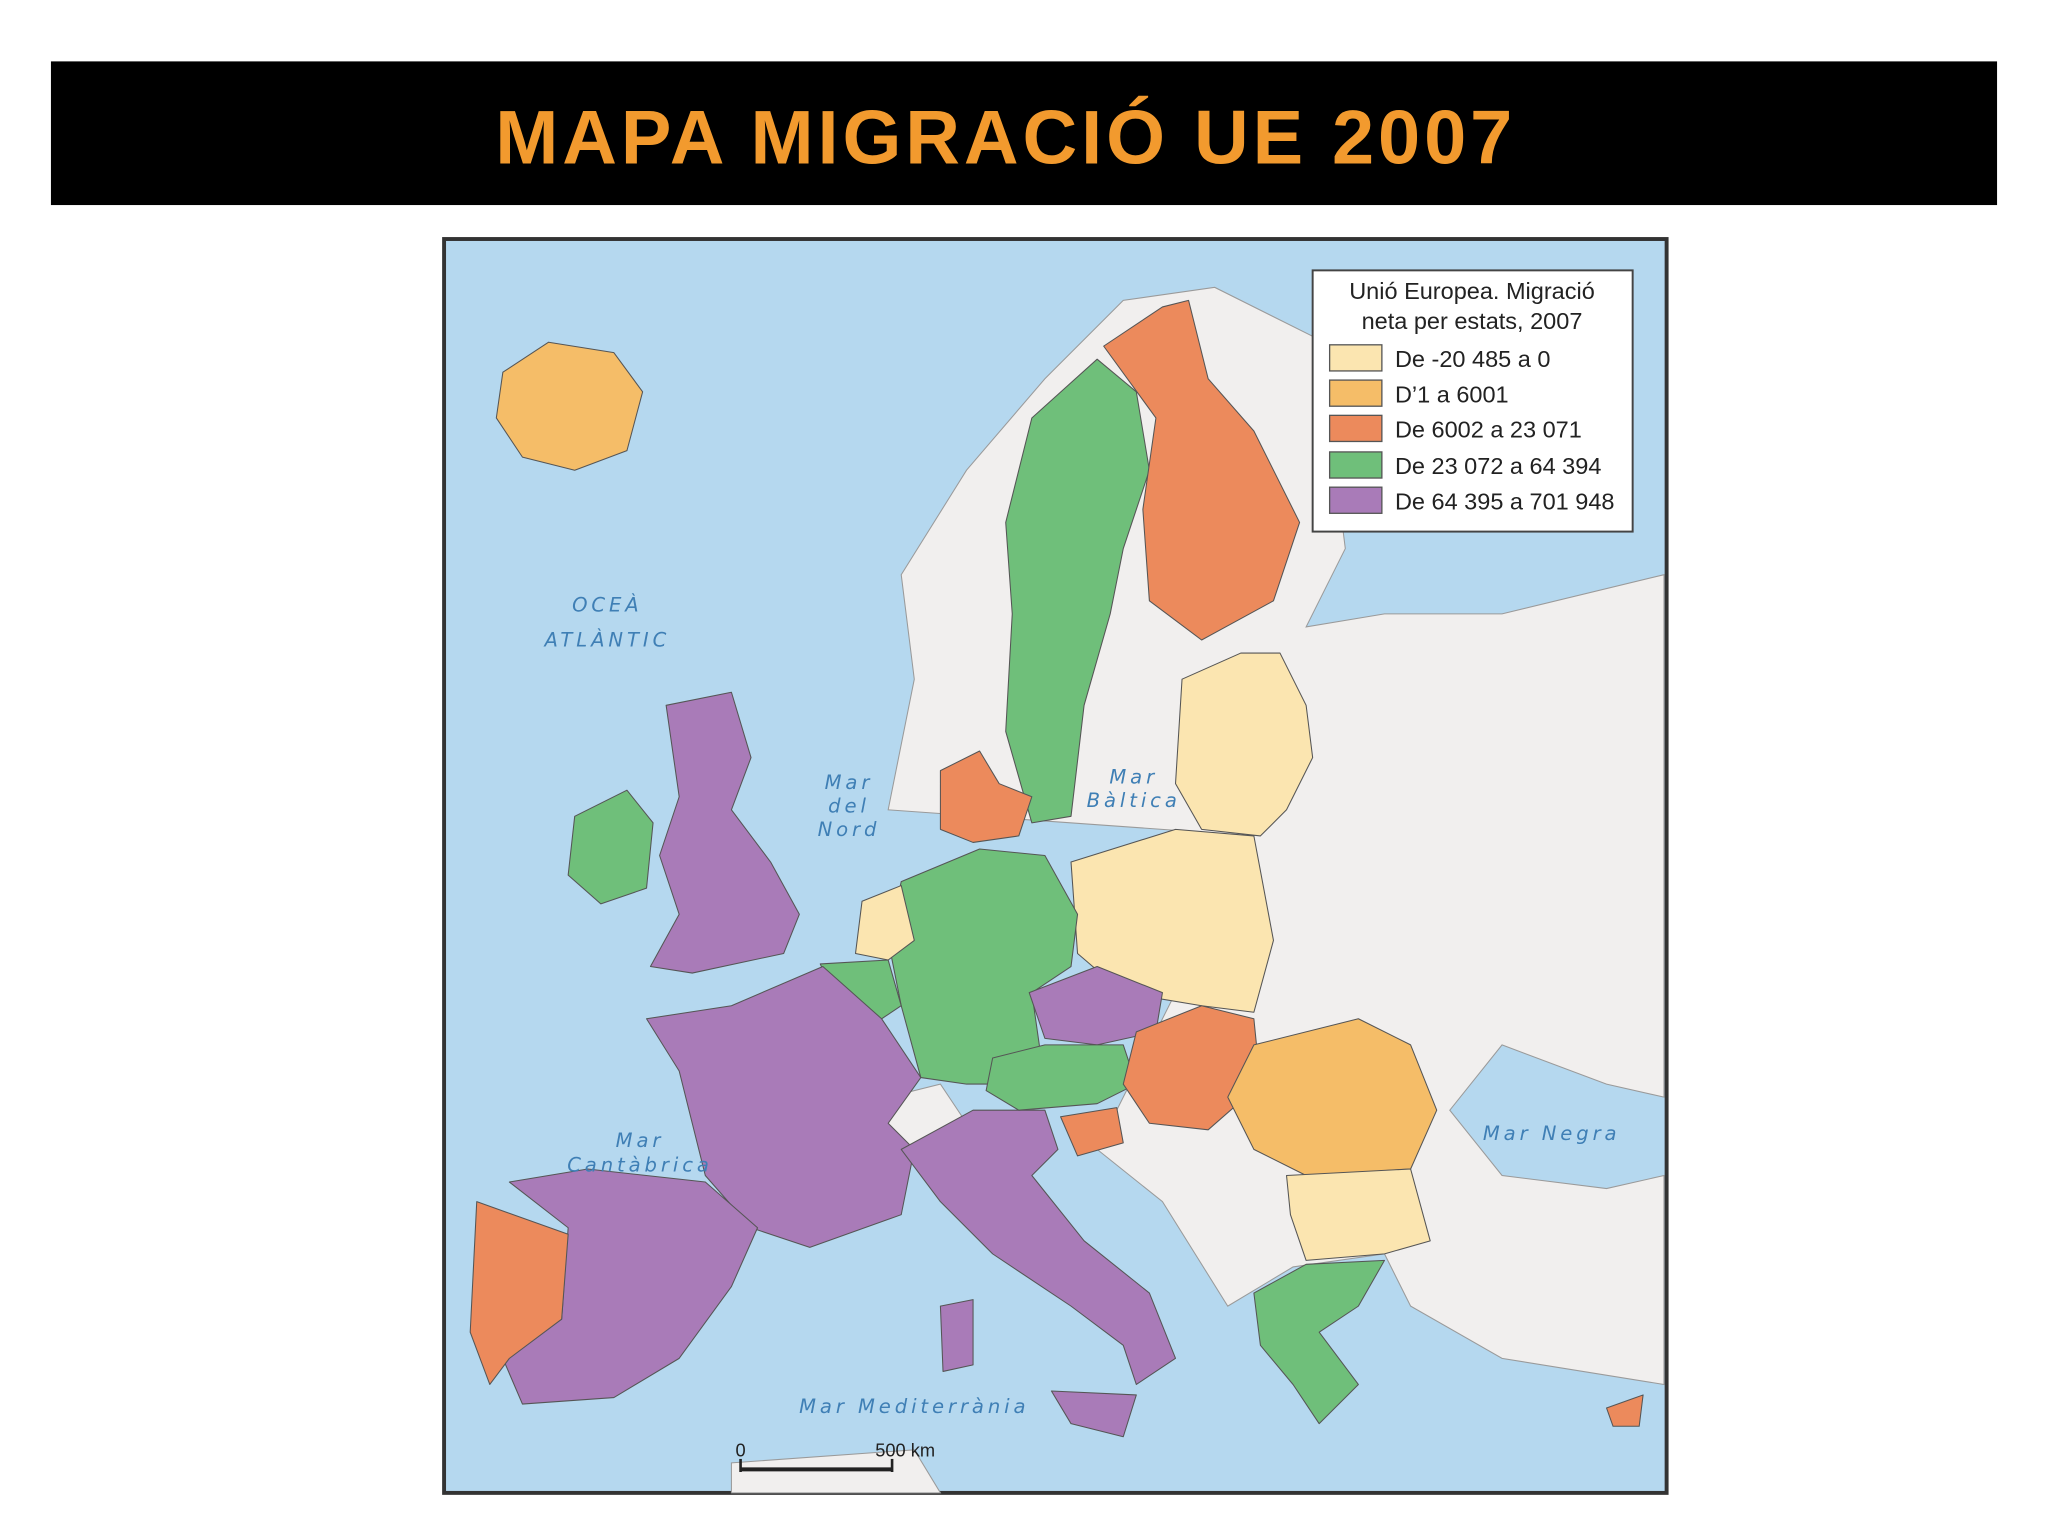  Describe the element at coordinates (1498, 466) in the screenshot. I see `legend-label: De 23 072 a 64 394` at that location.